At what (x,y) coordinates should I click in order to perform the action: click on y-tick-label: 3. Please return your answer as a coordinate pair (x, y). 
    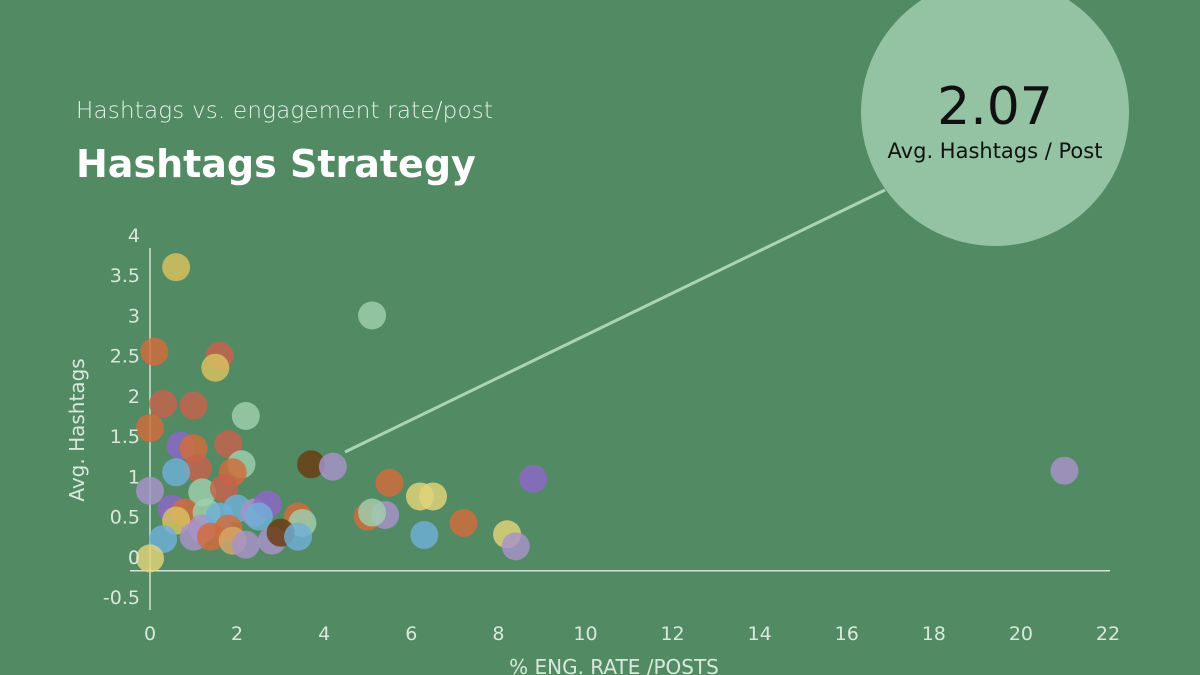
    Looking at the image, I should click on (134, 316).